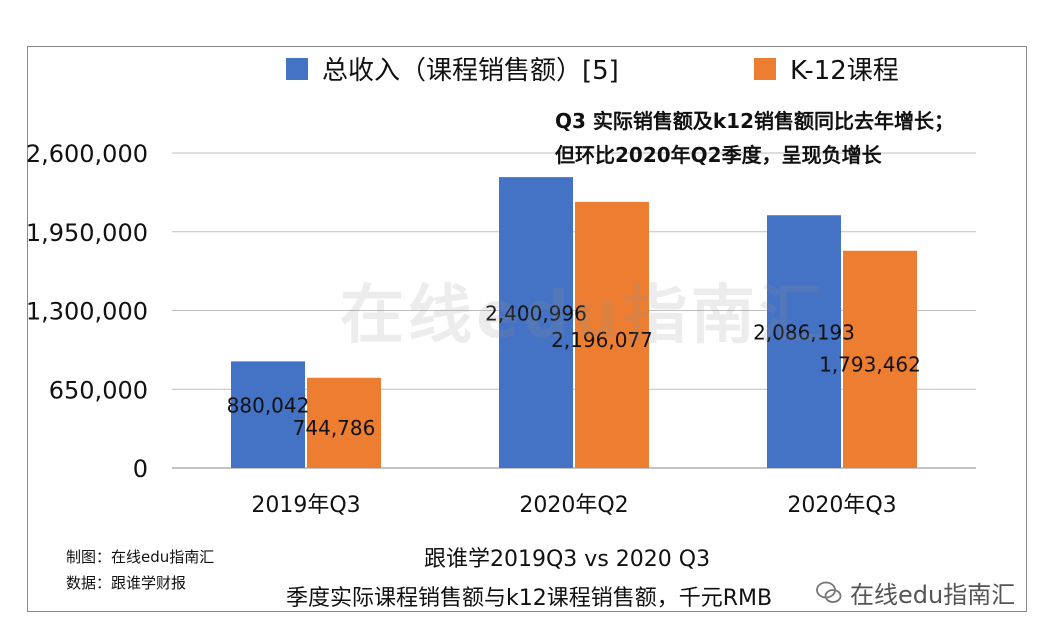 The image size is (1058, 634). I want to click on y-tick-label: 2,600,000, so click(87, 154).